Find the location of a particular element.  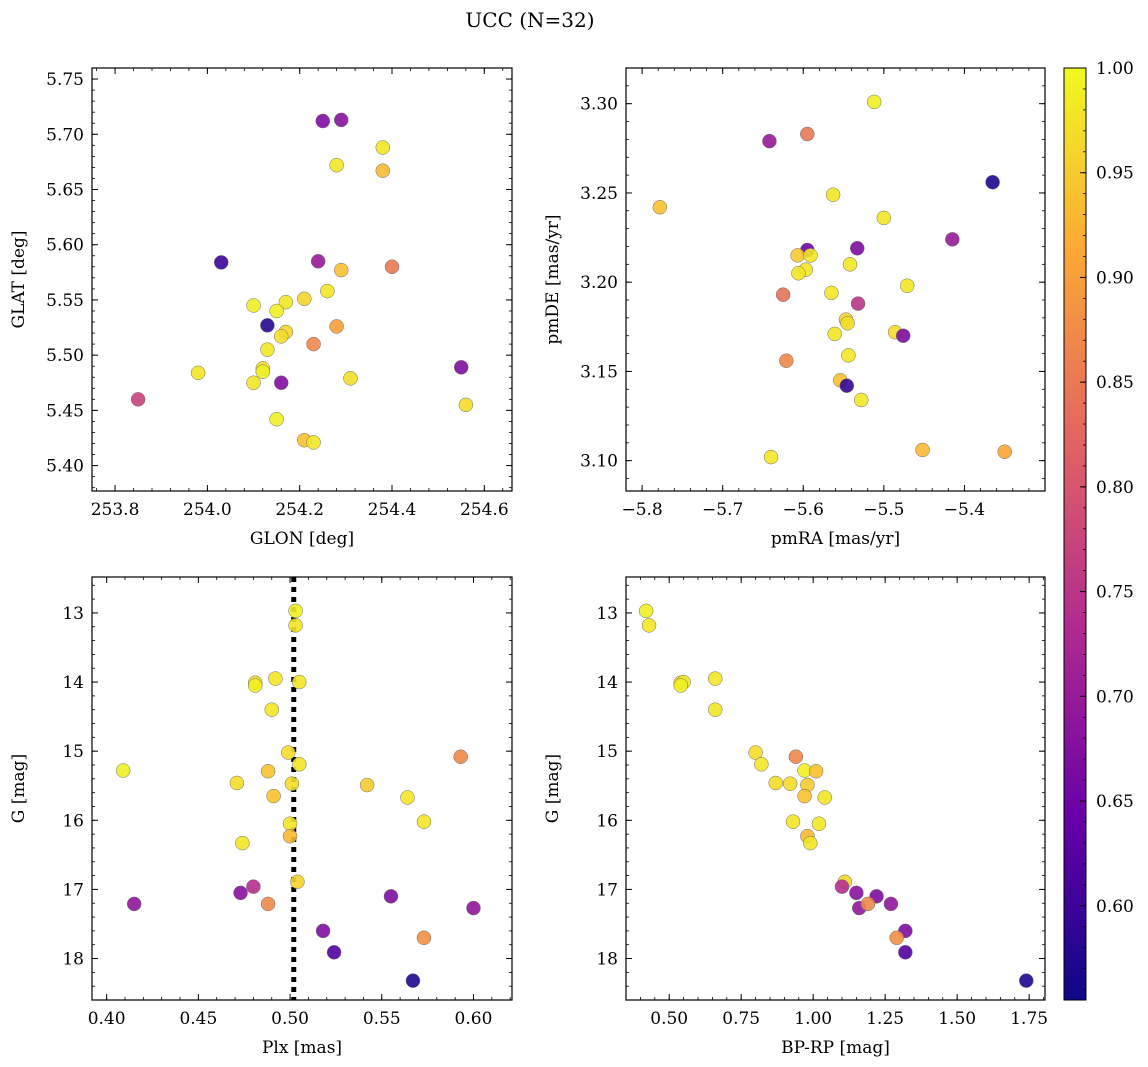

x-tick-label: −5.7 is located at coordinates (722, 510).